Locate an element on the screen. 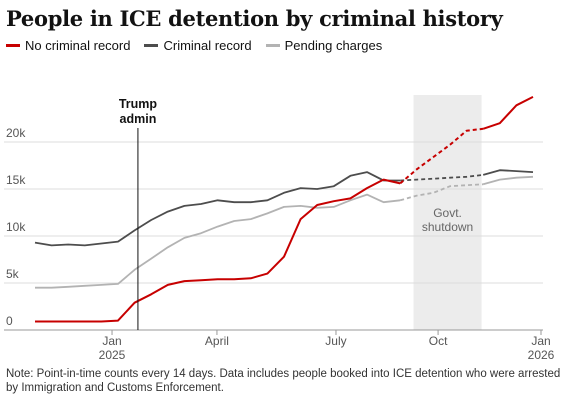 Image resolution: width=568 pixels, height=410 pixels. legend-item: No criminal record is located at coordinates (68, 45).